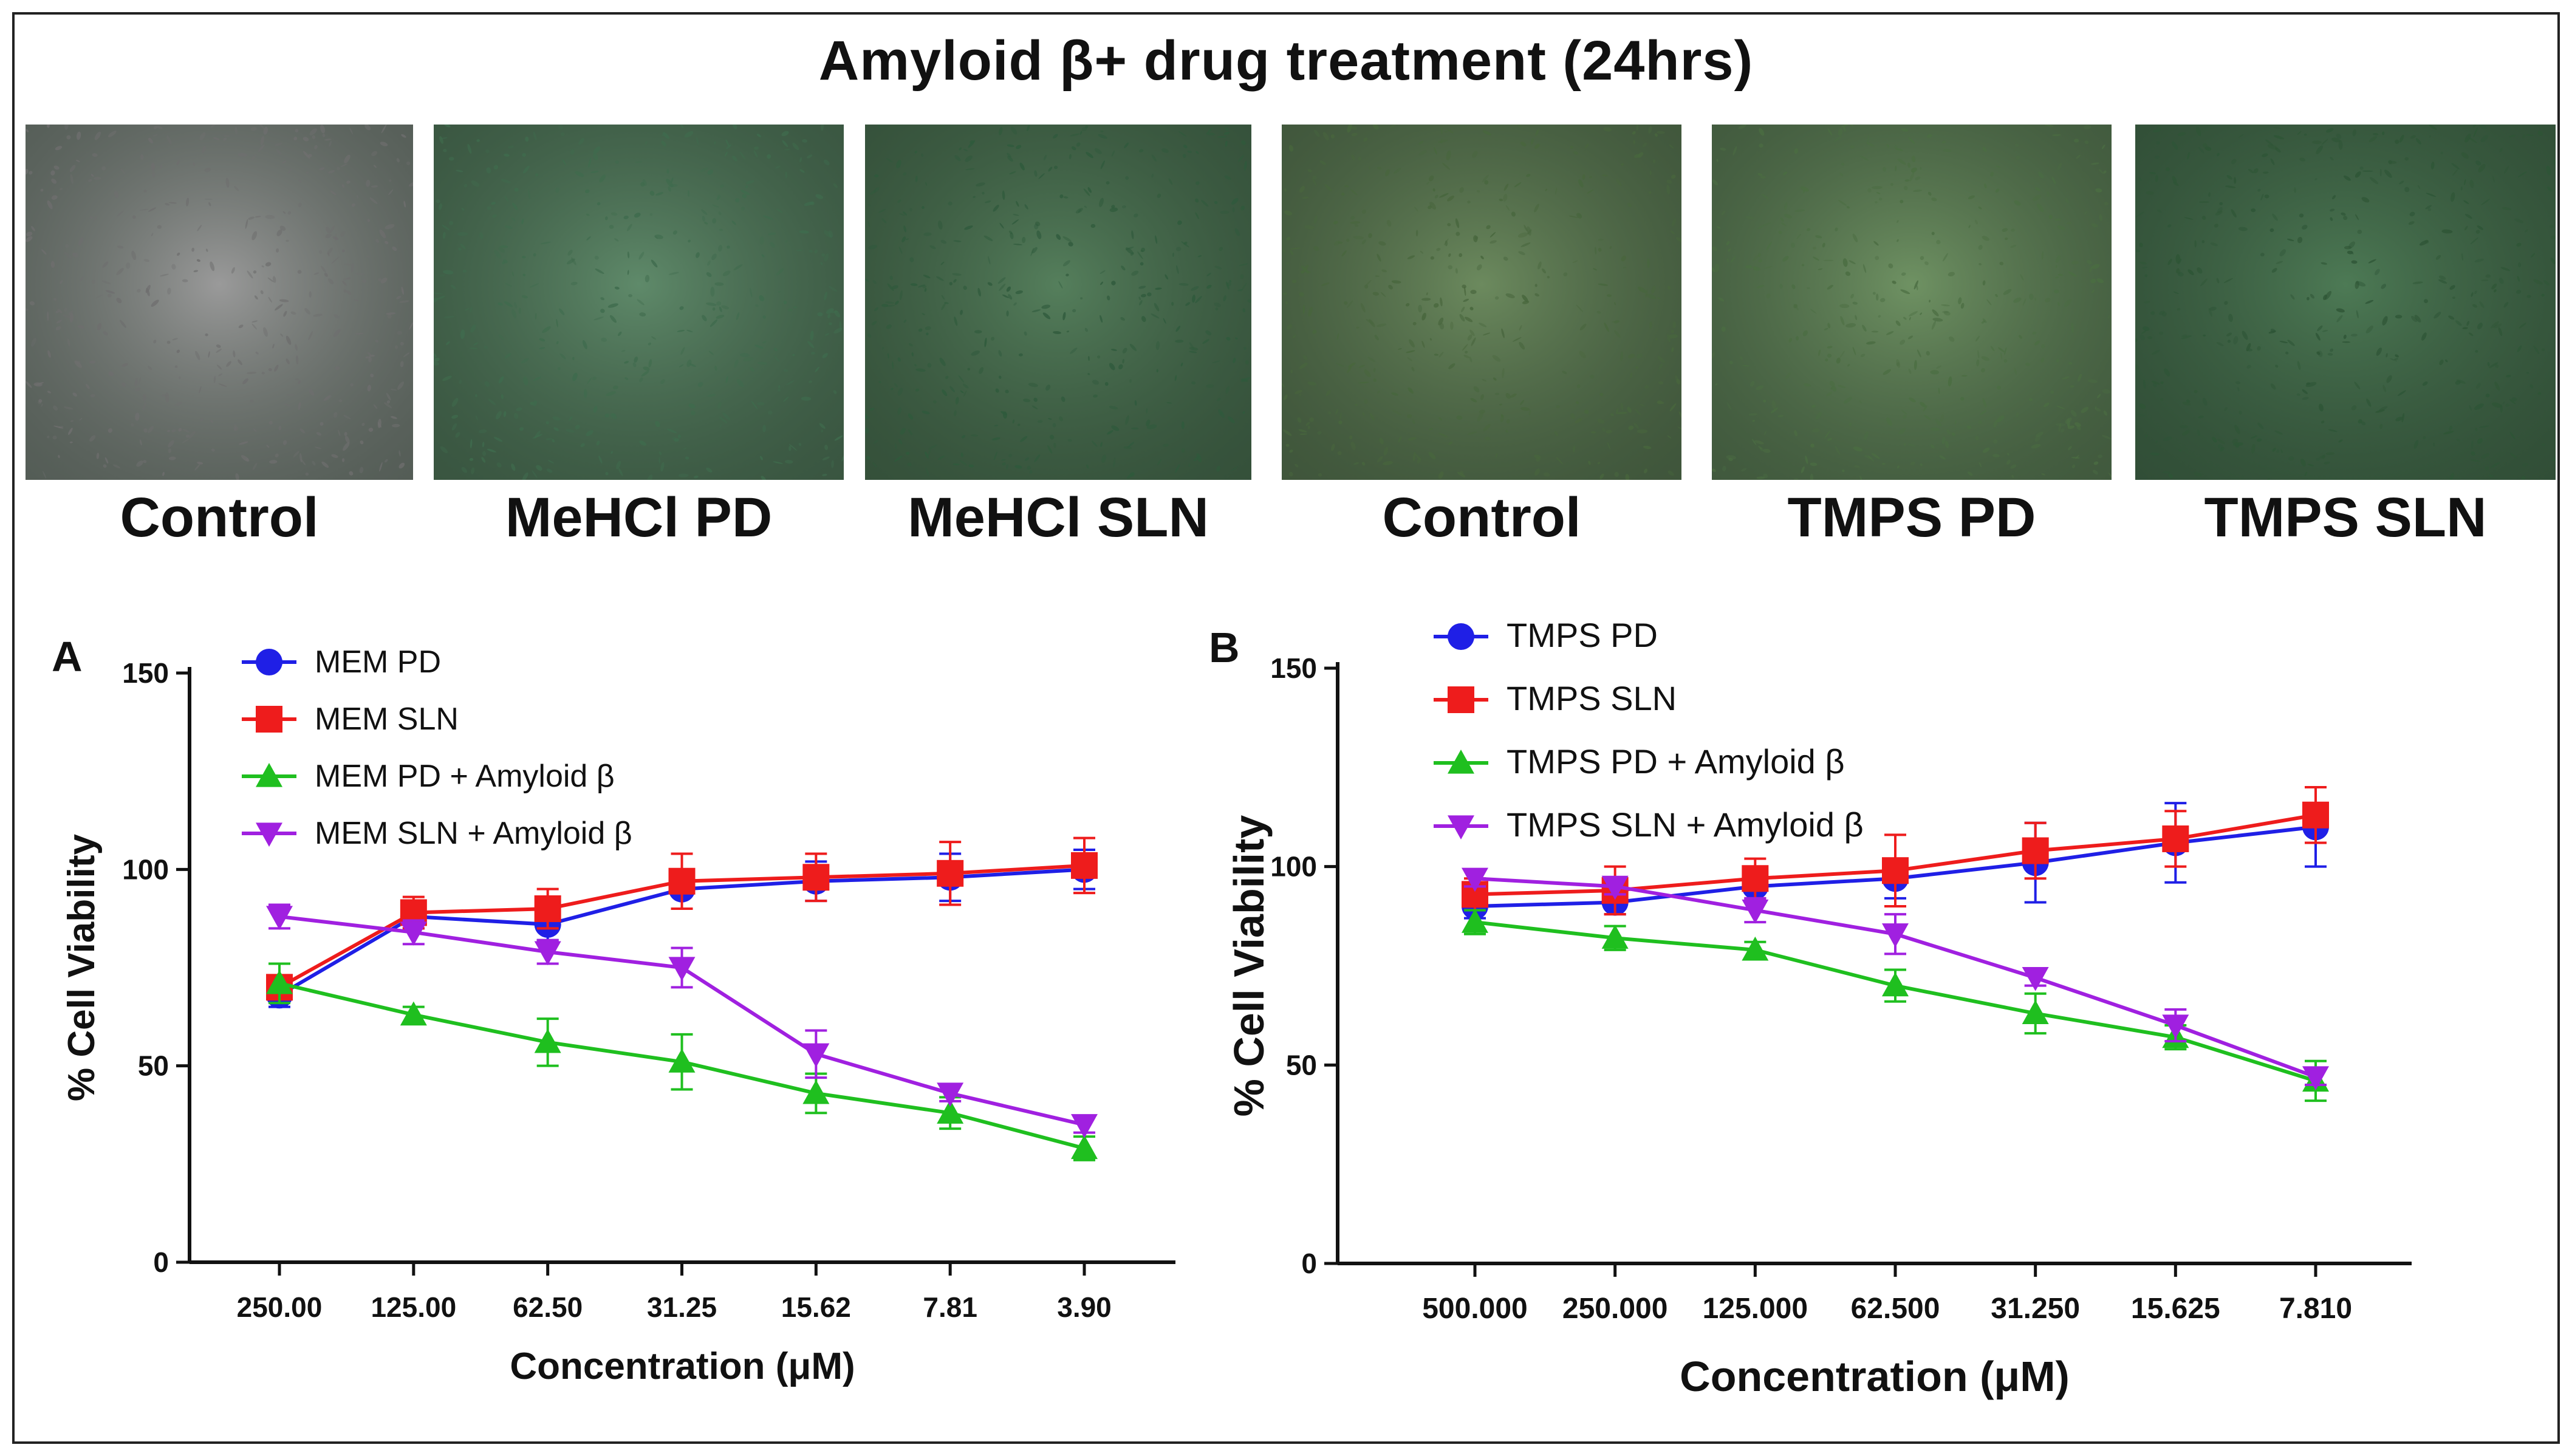 This screenshot has width=2572, height=1456. What do you see at coordinates (1249, 966) in the screenshot?
I see `y-axis-title: % Cell Viability` at bounding box center [1249, 966].